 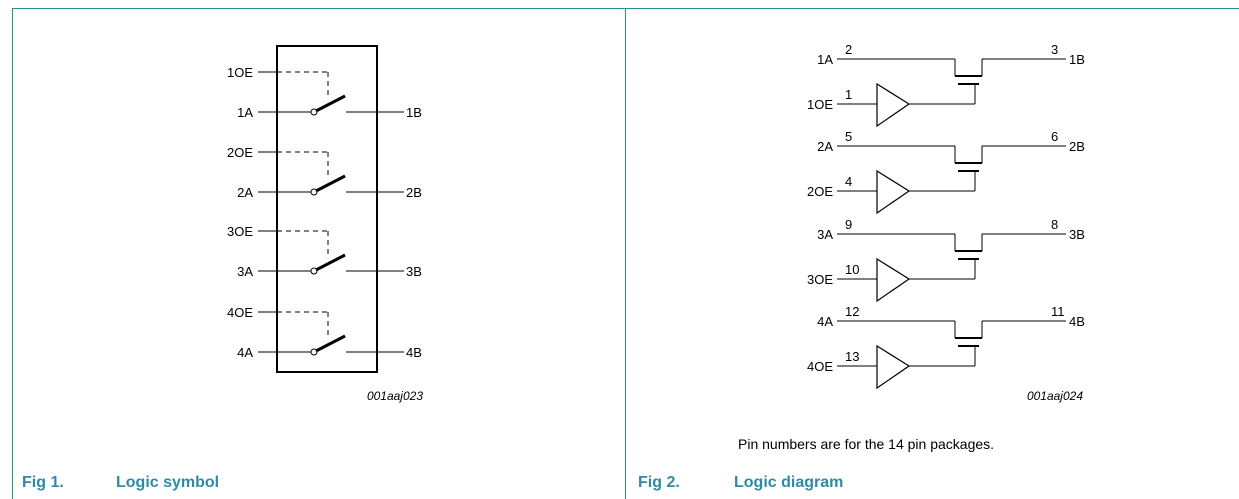 I want to click on diagram-a-pin-4: 12, so click(x=852, y=311).